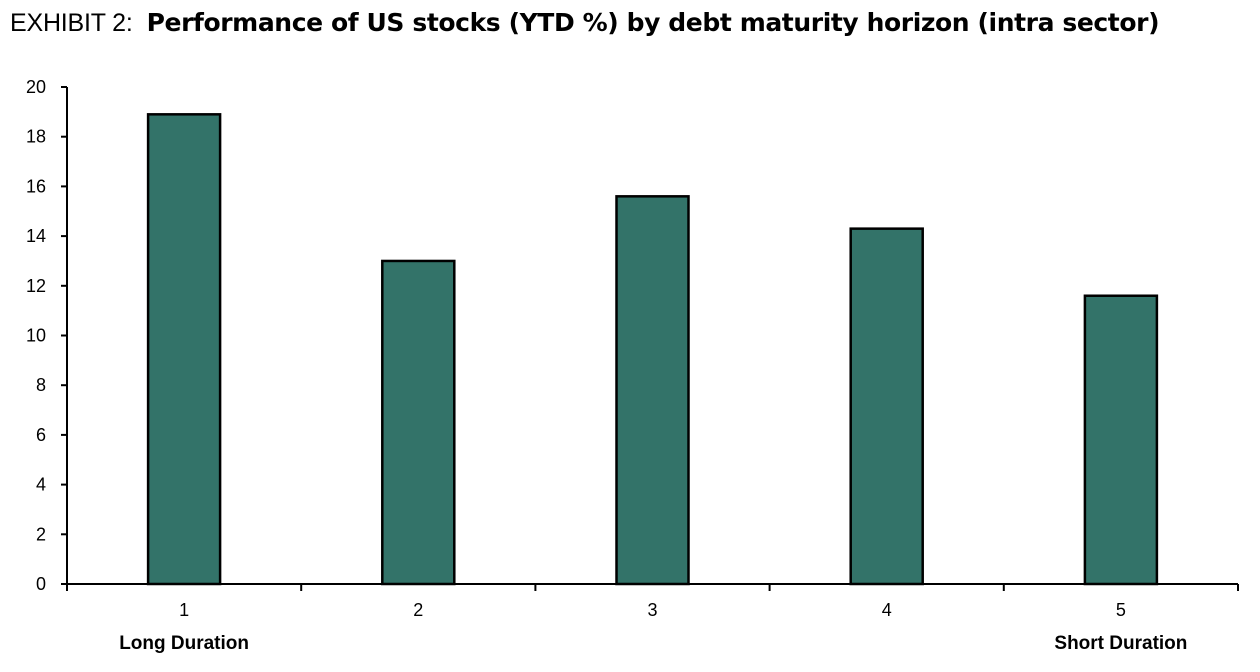 Image resolution: width=1260 pixels, height=672 pixels. Describe the element at coordinates (1121, 610) in the screenshot. I see `x-tick-label: 5` at that location.